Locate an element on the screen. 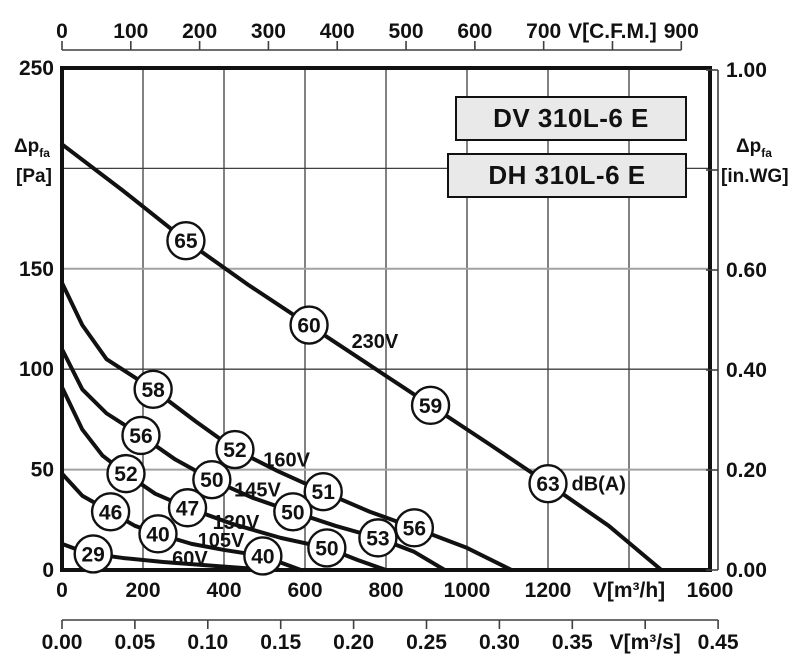 The image size is (792, 666). bottom-axis-tick-label: 800 is located at coordinates (385, 590).